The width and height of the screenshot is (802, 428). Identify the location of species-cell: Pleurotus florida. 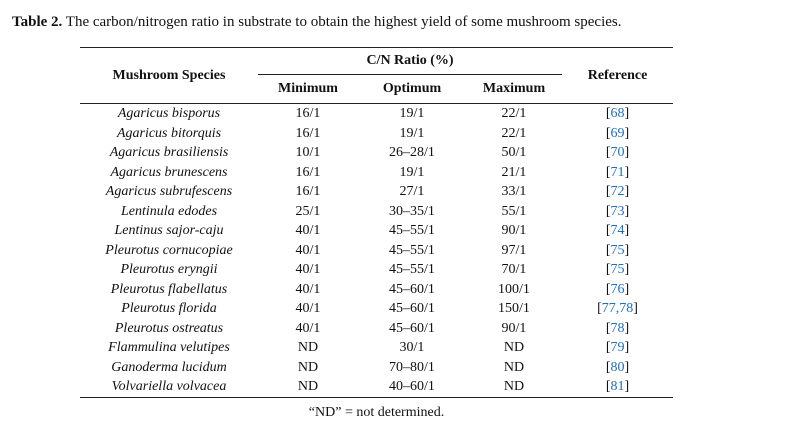
(169, 308).